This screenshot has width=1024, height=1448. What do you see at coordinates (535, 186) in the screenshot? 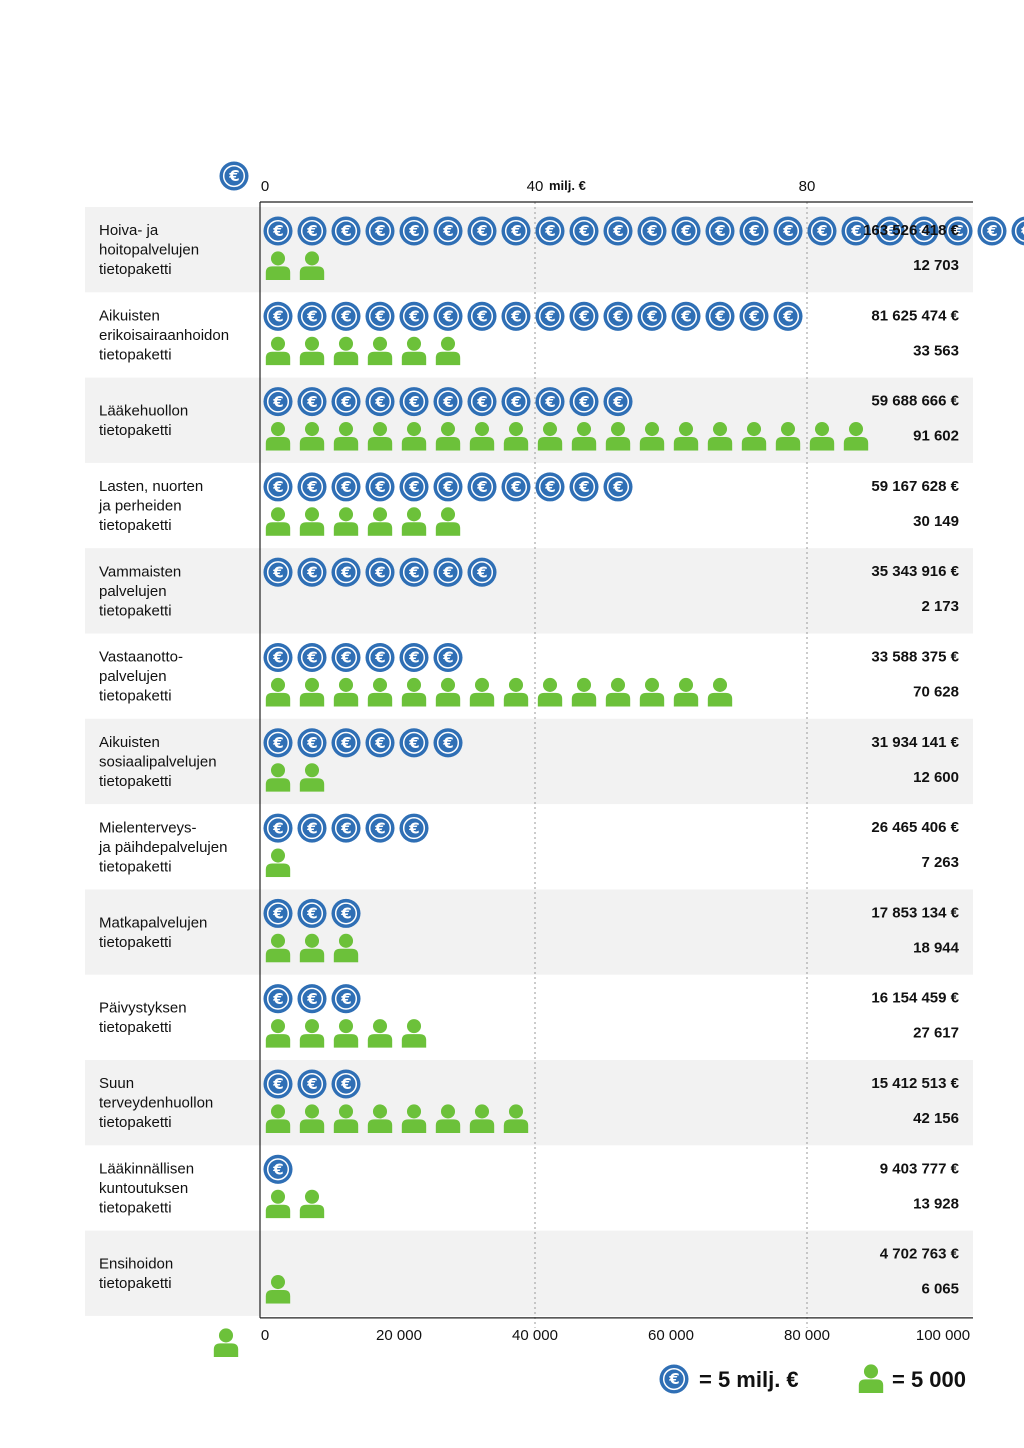
I see `top-tick-label: 40` at bounding box center [535, 186].